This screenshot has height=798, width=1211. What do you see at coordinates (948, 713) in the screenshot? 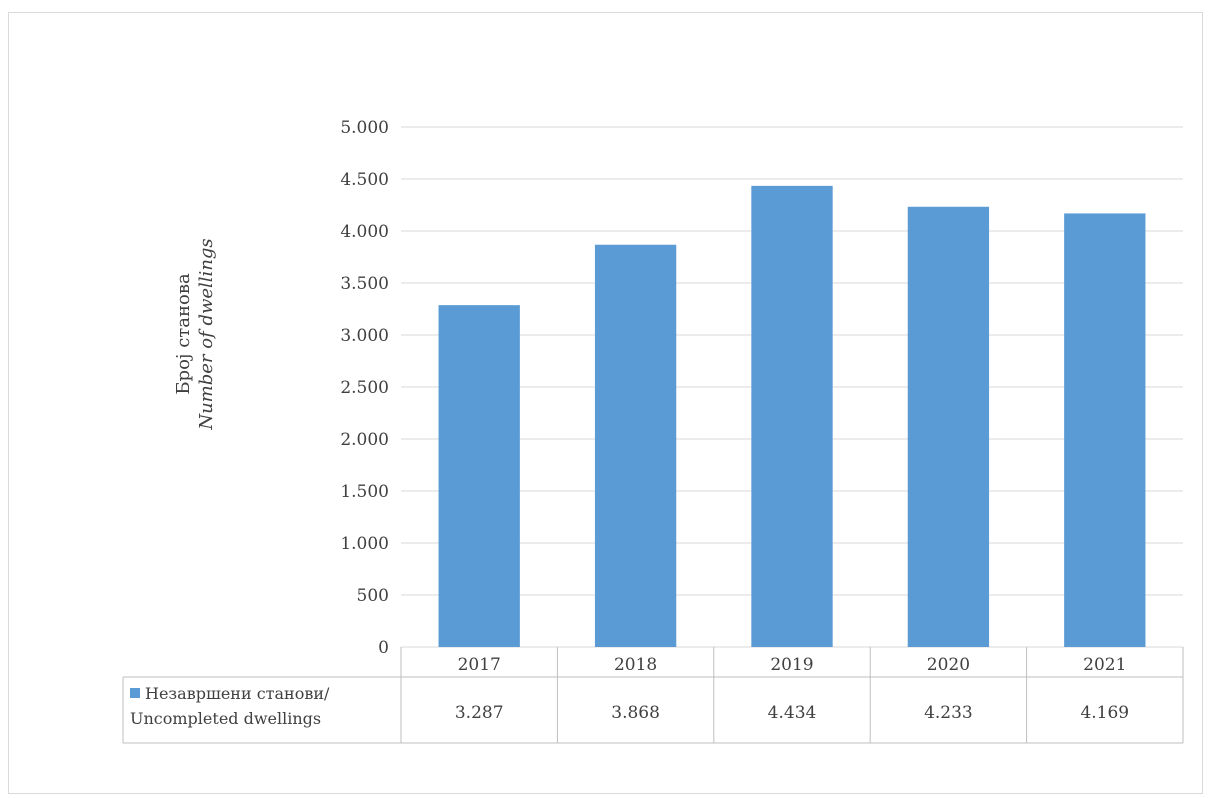
I see `data-label: 4.233` at bounding box center [948, 713].